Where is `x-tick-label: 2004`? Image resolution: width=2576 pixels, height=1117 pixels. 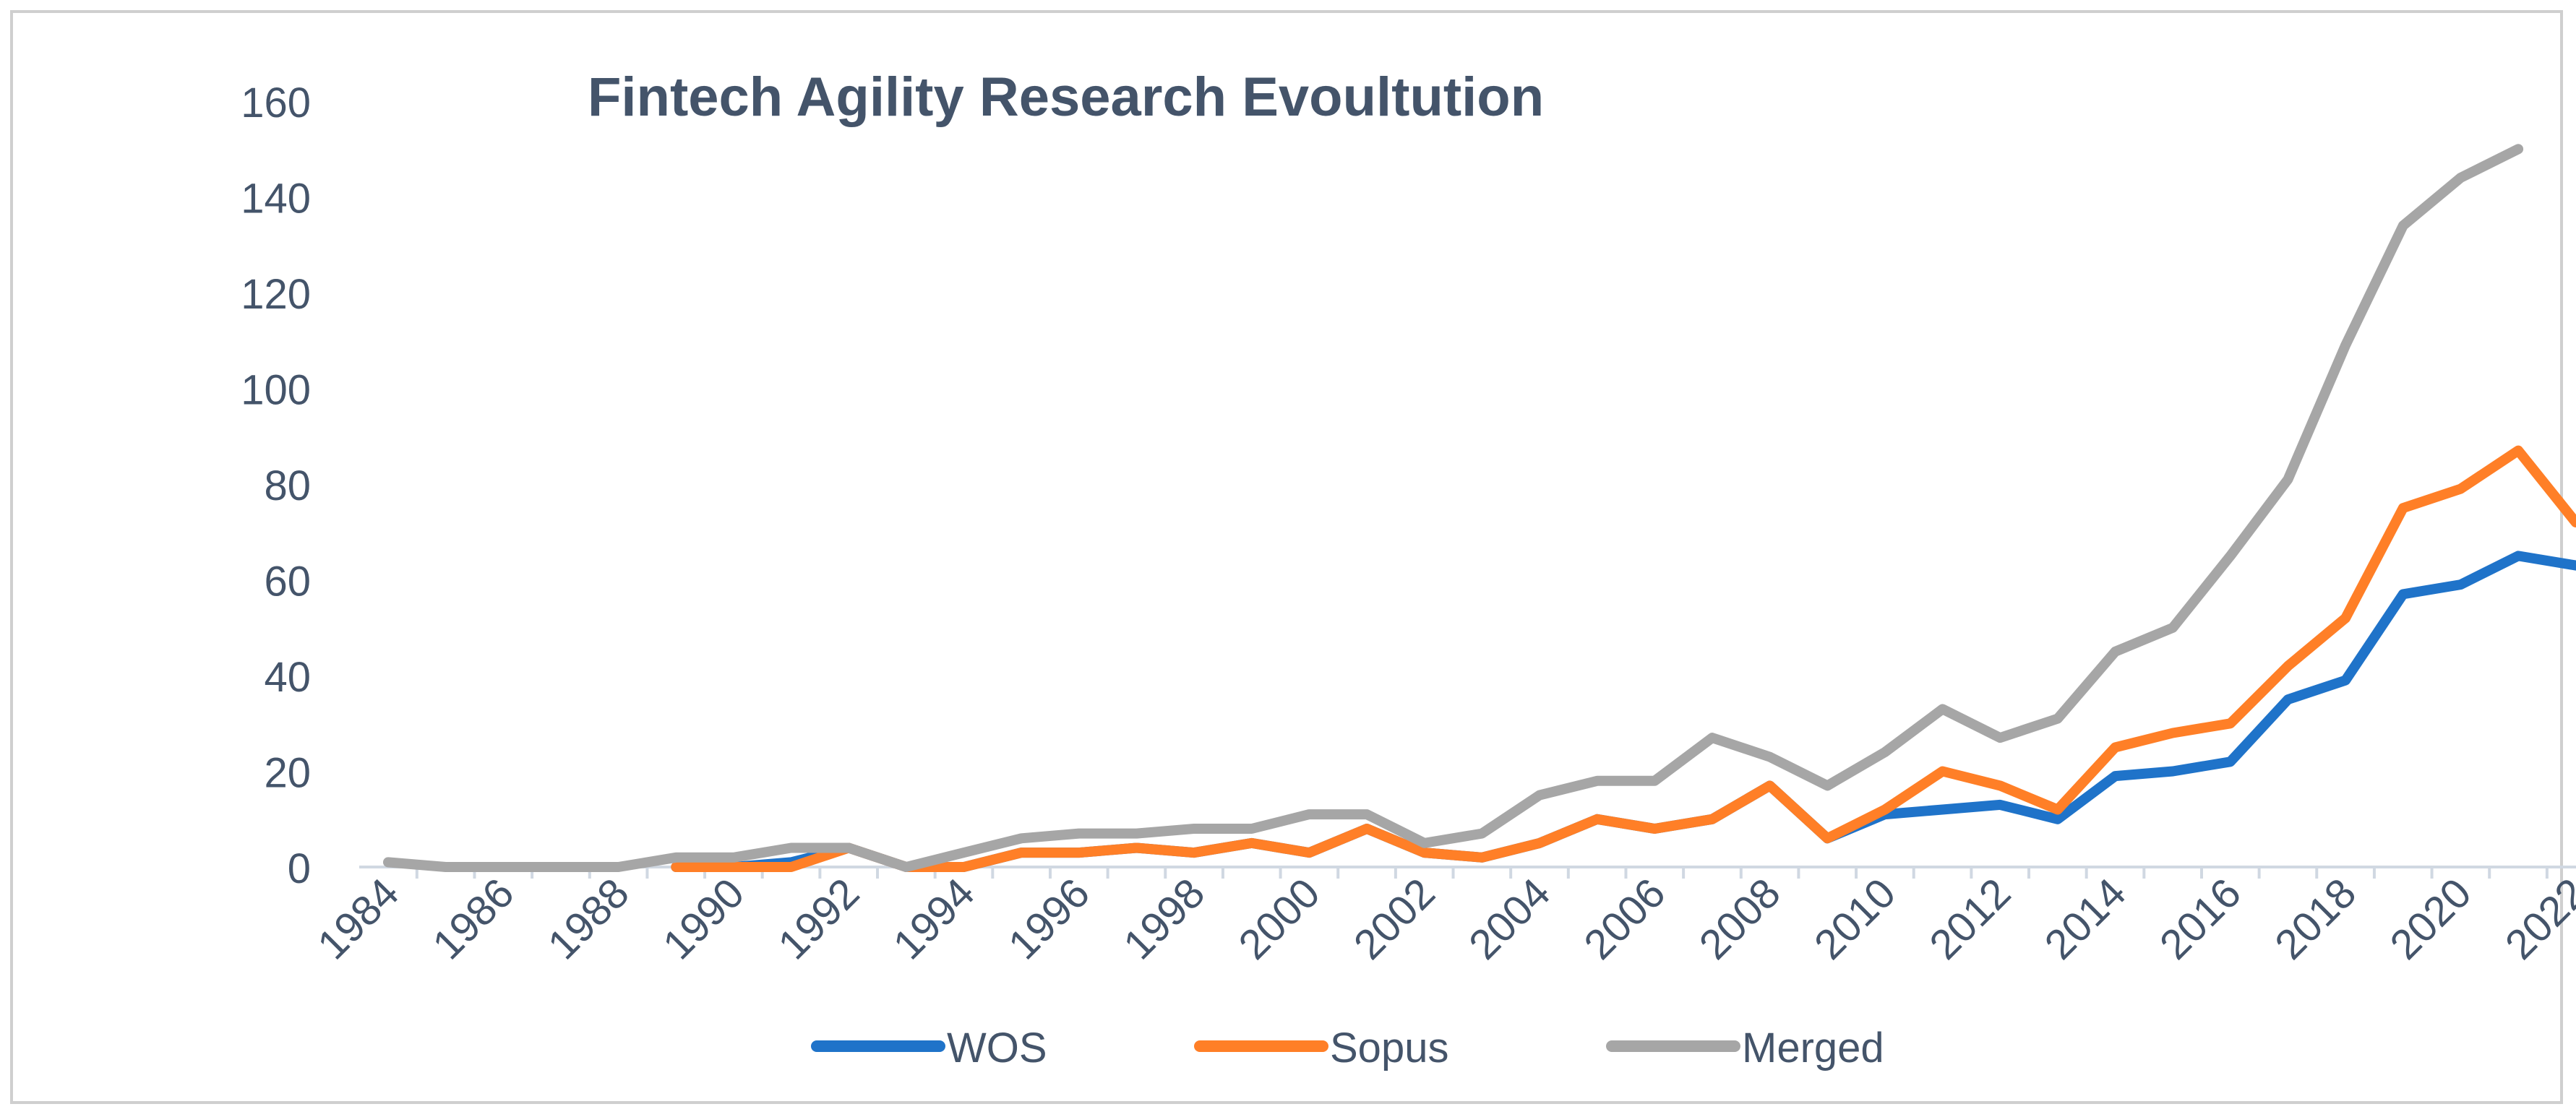
x-tick-label: 2004 is located at coordinates (1510, 918).